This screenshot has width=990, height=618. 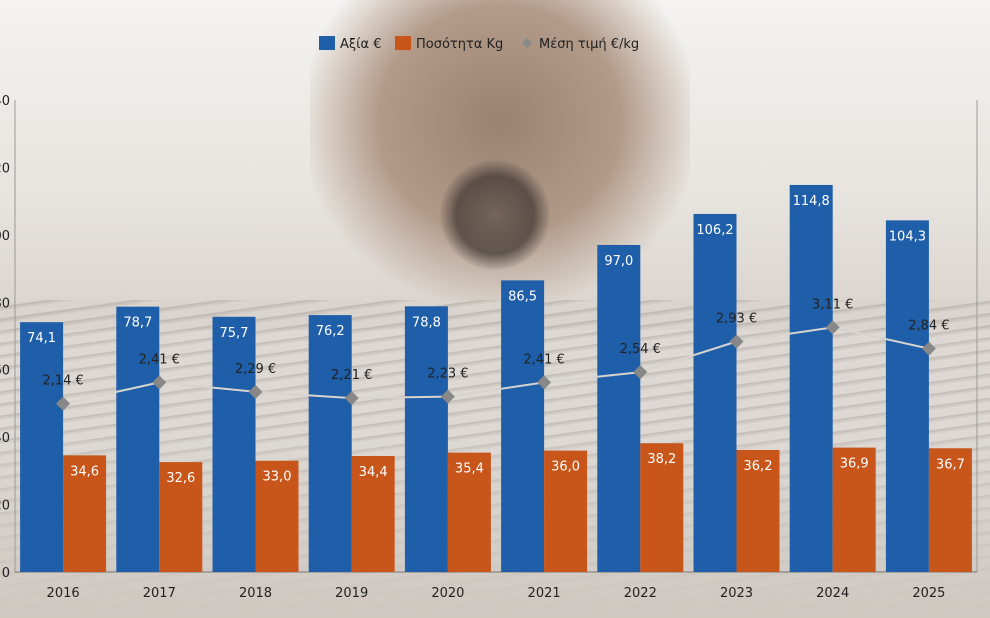 I want to click on value-bar-label: 114,8, so click(x=811, y=201).